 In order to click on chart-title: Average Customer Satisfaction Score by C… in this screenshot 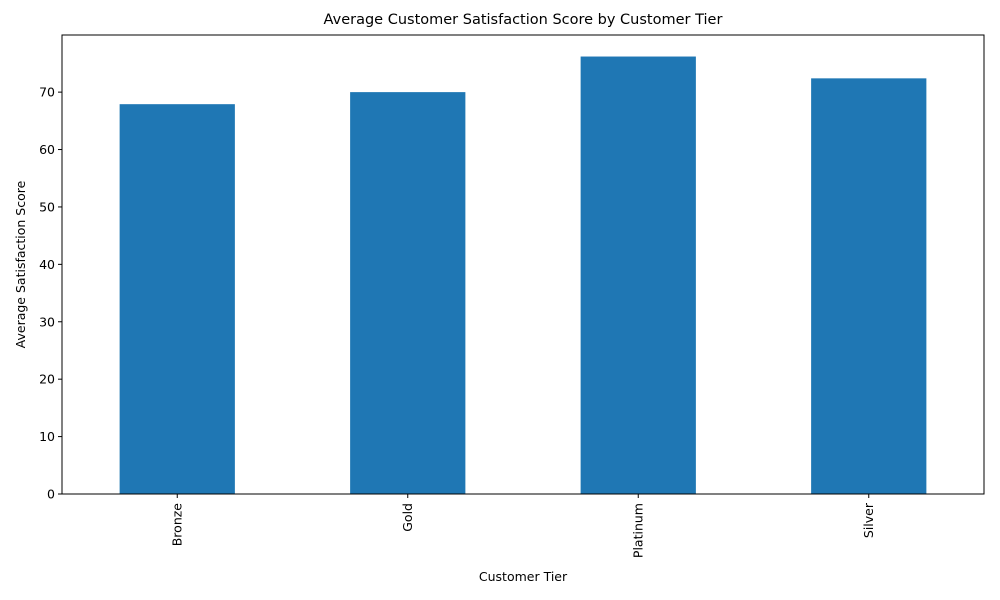, I will do `click(523, 20)`.